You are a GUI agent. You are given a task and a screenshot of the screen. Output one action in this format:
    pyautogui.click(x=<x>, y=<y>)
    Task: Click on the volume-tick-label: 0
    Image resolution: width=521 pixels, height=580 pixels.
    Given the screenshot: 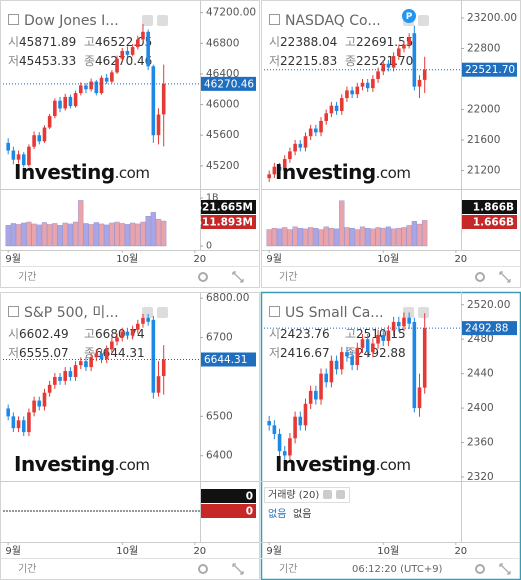 What is the action you would take?
    pyautogui.click(x=209, y=246)
    